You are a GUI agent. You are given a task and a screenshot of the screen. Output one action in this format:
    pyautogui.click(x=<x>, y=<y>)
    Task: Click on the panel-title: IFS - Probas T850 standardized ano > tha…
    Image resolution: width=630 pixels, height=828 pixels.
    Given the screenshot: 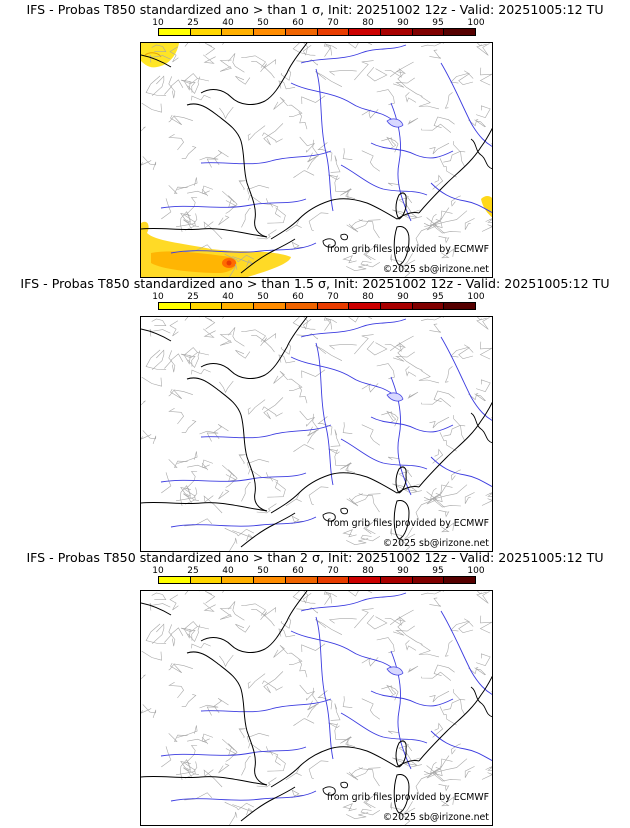 What is the action you would take?
    pyautogui.click(x=315, y=557)
    